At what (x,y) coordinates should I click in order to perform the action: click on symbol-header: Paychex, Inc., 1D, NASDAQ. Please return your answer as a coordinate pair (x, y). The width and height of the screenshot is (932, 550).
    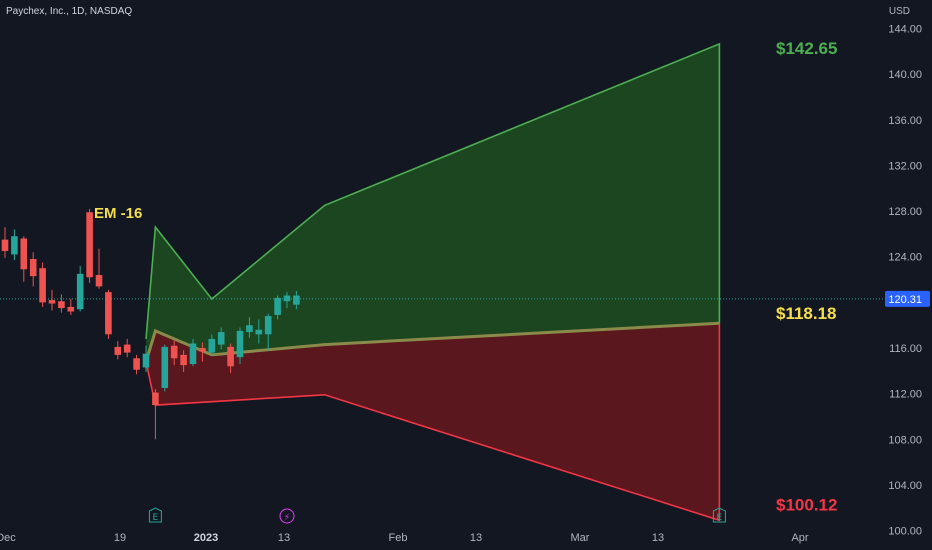
    Looking at the image, I should click on (69, 11).